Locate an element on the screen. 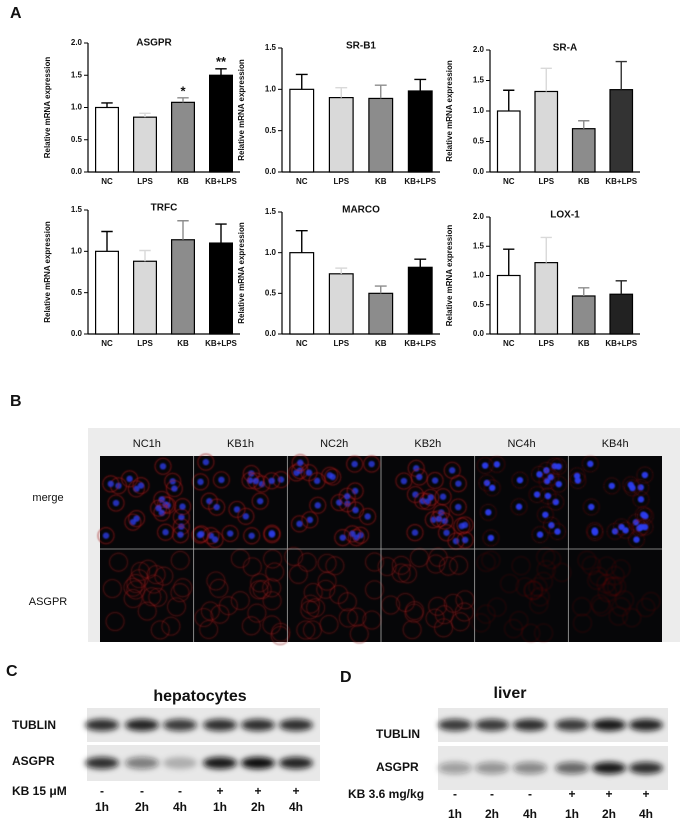  row-label: ASGPR is located at coordinates (48, 602).